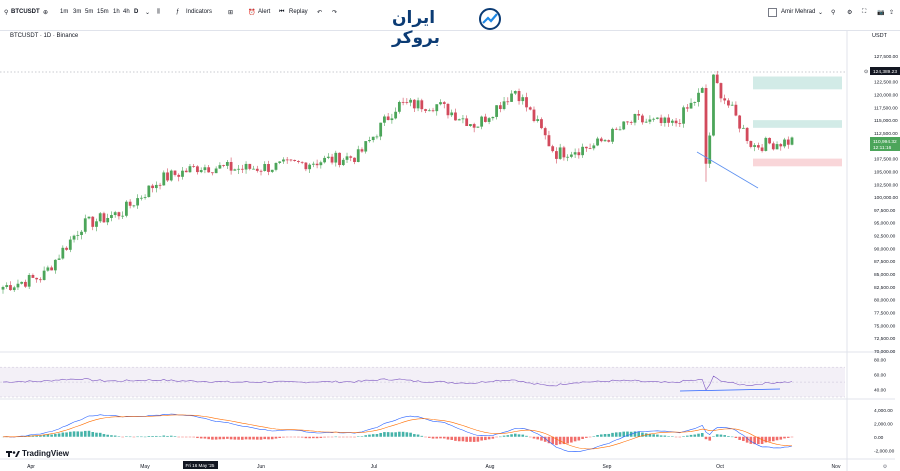  I want to click on publish-icon: ⇪, so click(892, 13).